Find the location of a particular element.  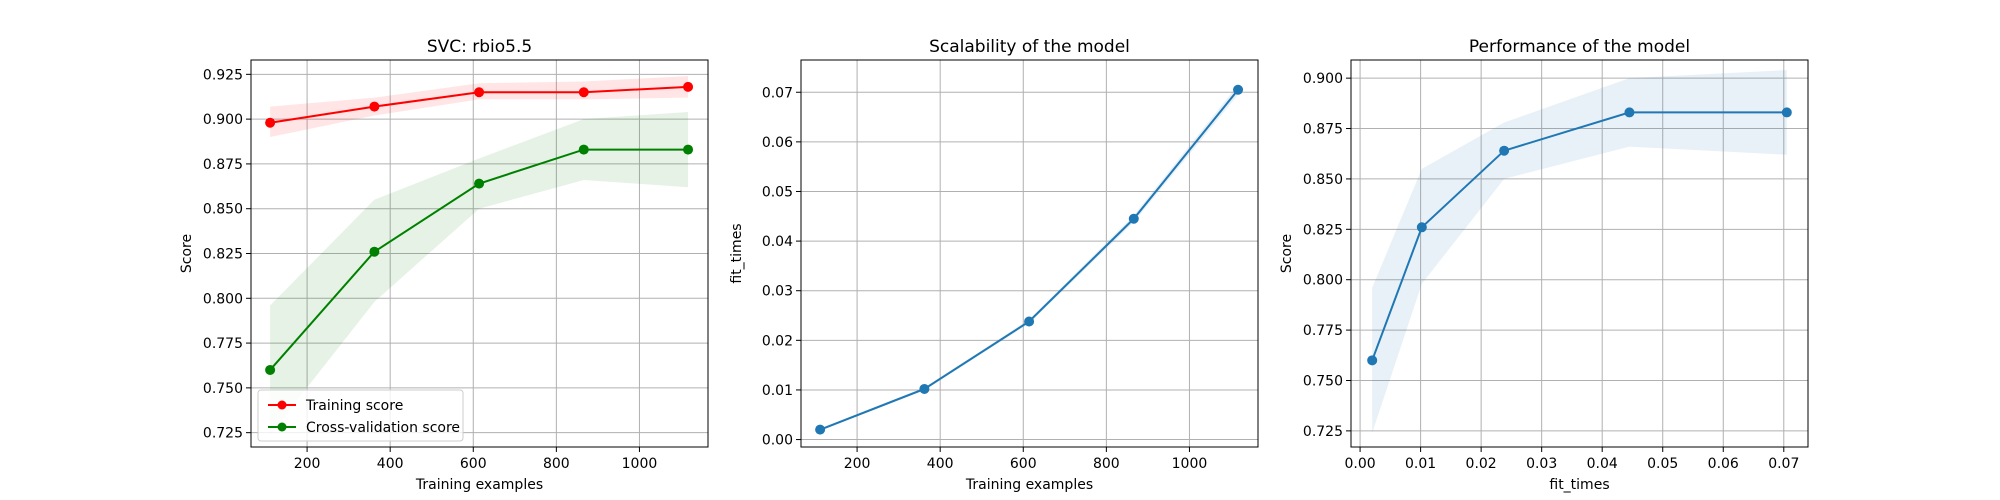

chart-title: Performance of the model is located at coordinates (1579, 47).